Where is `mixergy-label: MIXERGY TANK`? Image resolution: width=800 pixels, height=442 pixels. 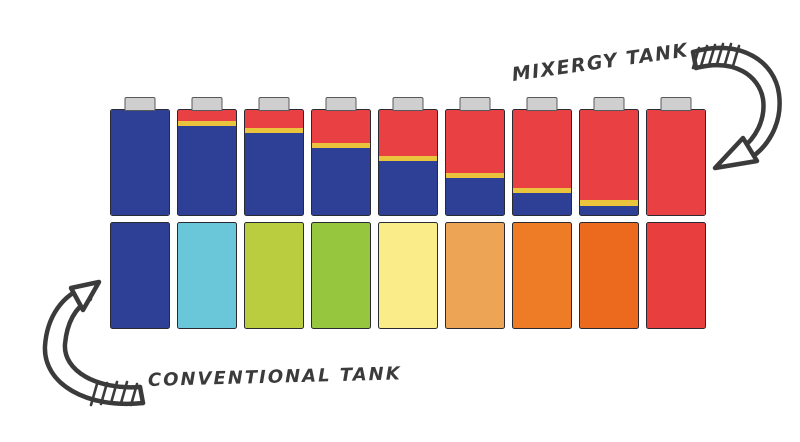 mixergy-label: MIXERGY TANK is located at coordinates (600, 62).